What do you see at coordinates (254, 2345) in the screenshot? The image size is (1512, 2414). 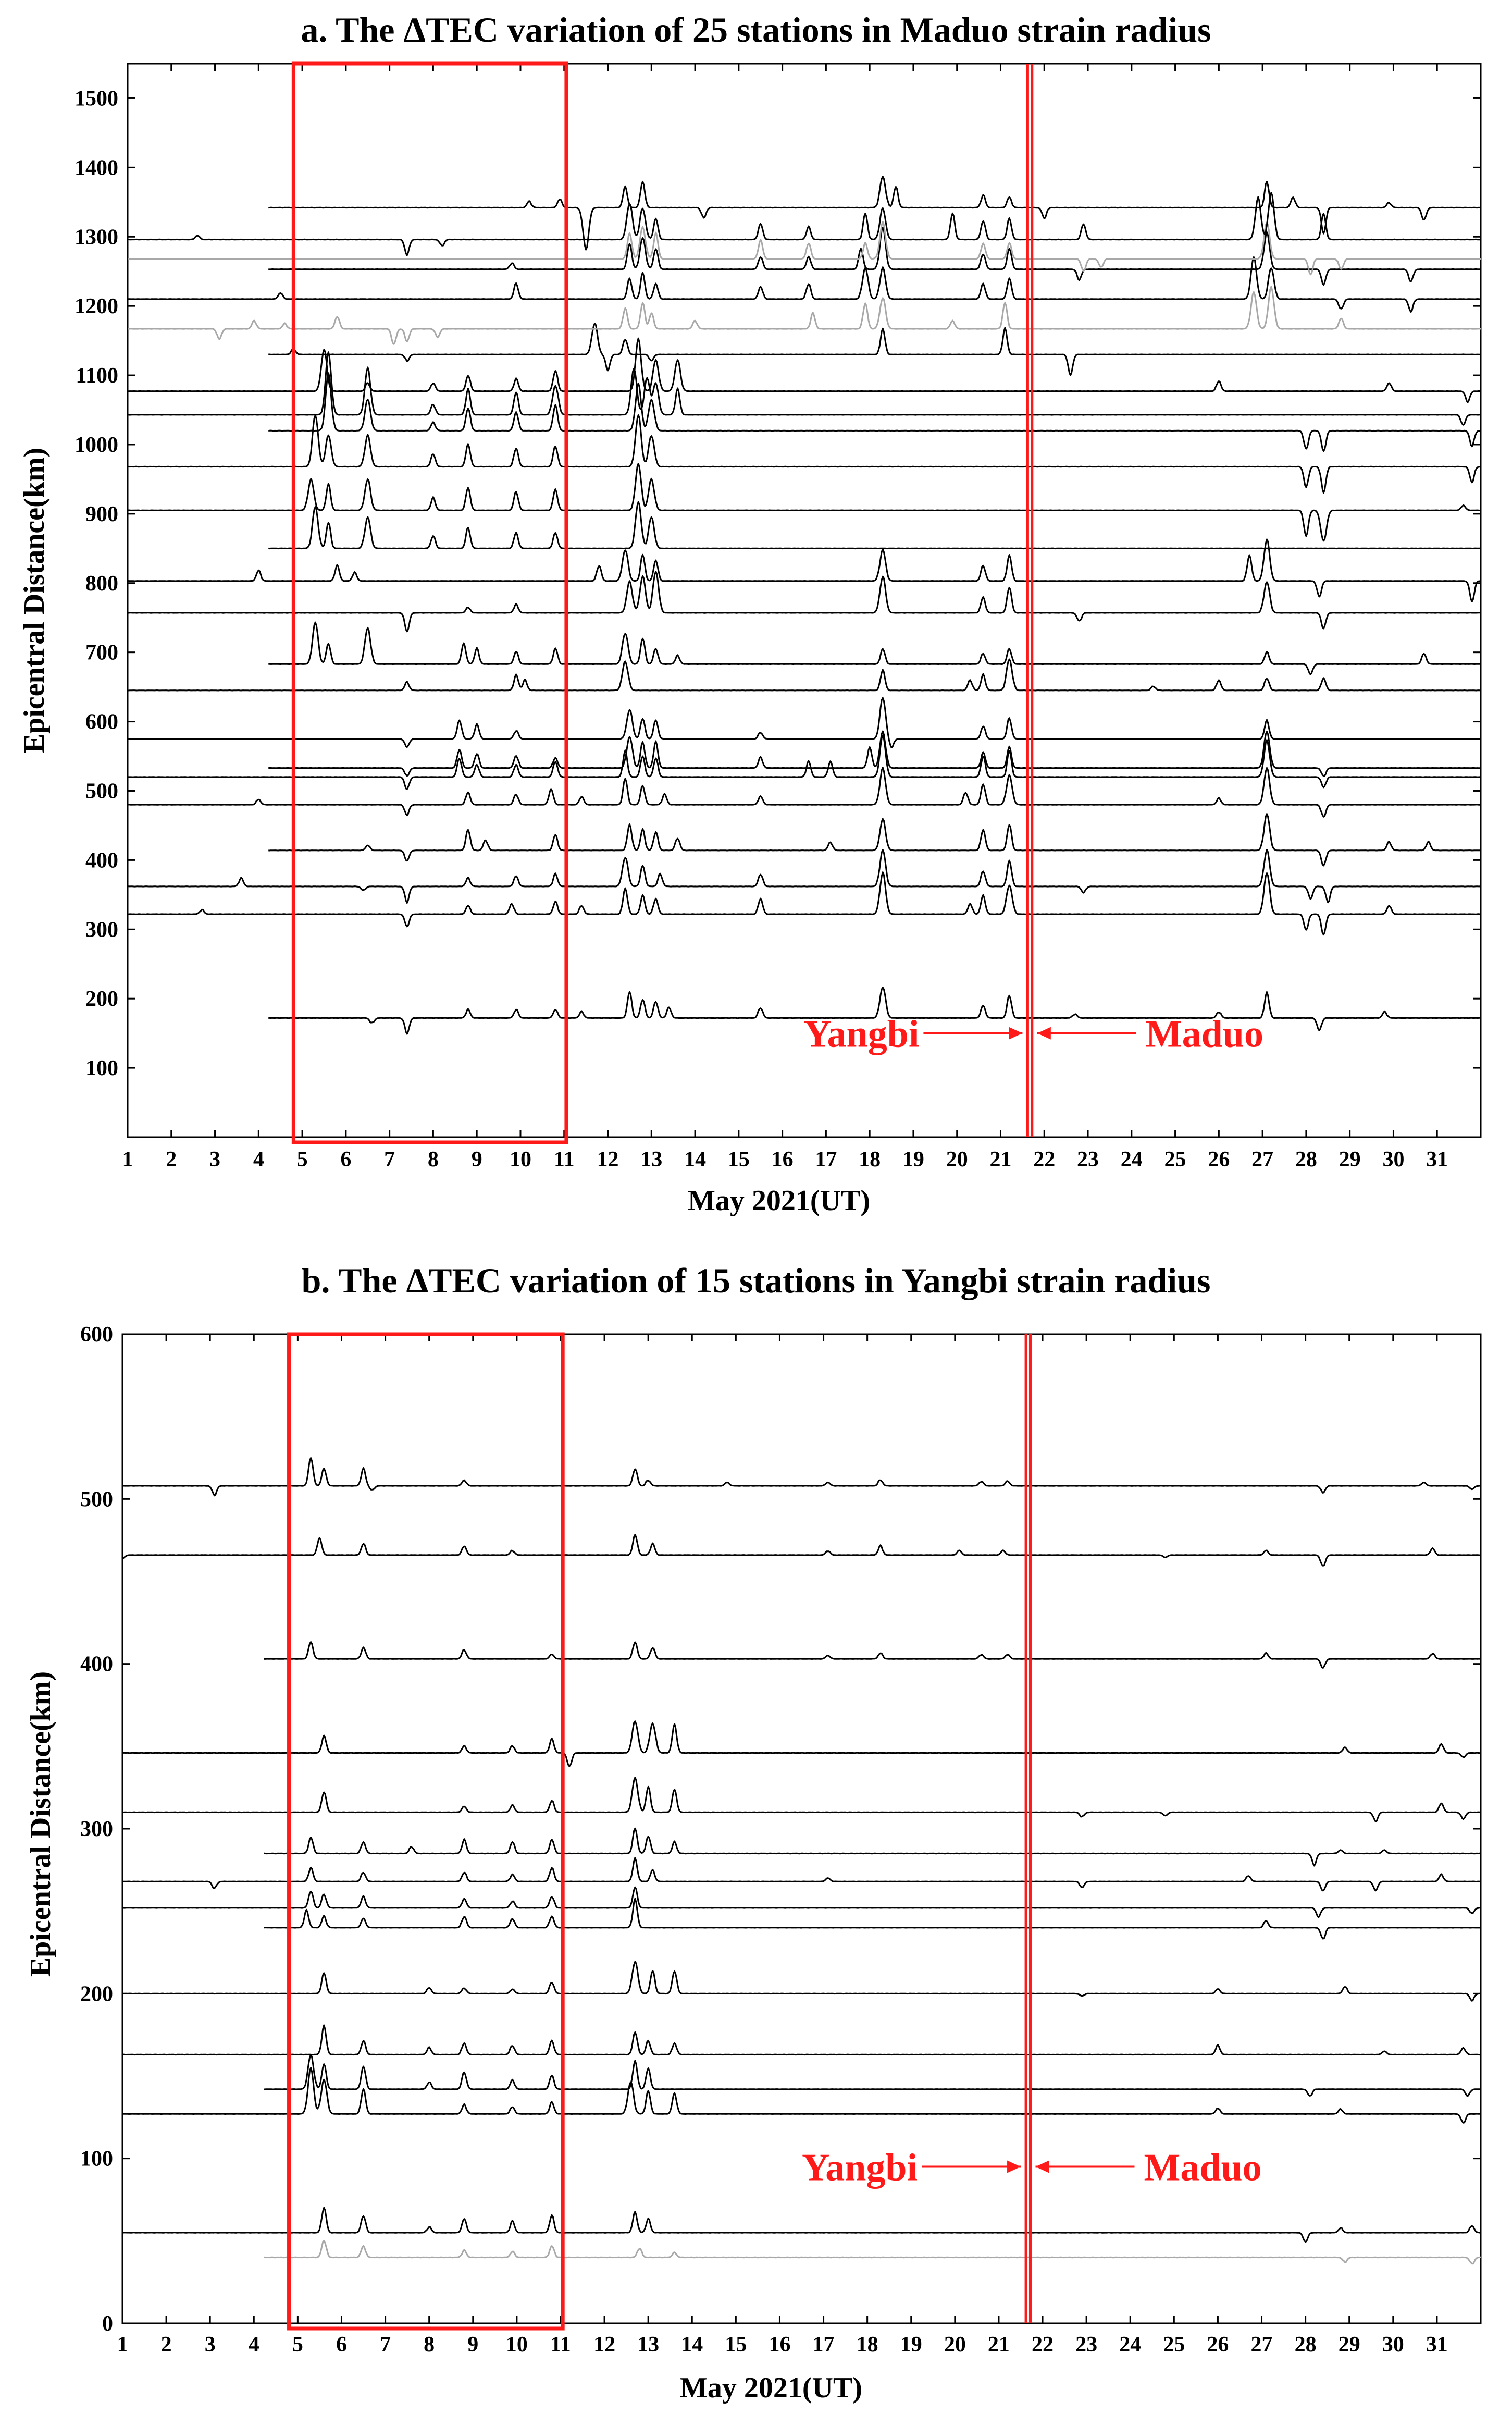 I see `x-tick-label: 4` at bounding box center [254, 2345].